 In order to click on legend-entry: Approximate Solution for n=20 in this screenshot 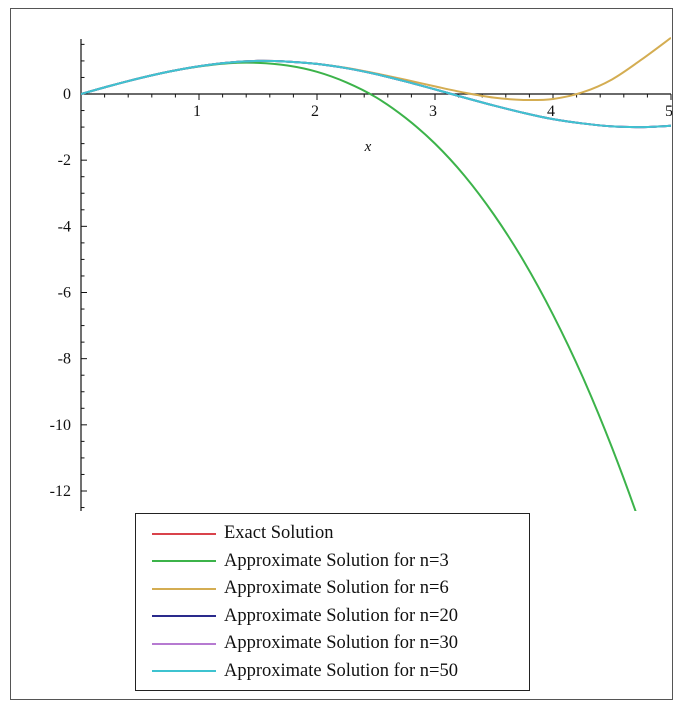, I will do `click(332, 617)`.